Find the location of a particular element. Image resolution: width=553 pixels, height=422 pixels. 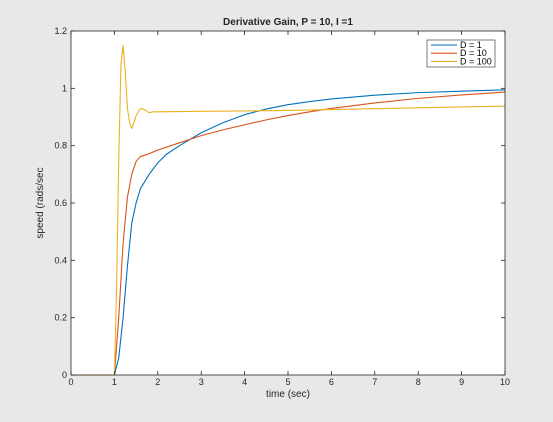

y-tick-label: 0.4 is located at coordinates (60, 260).